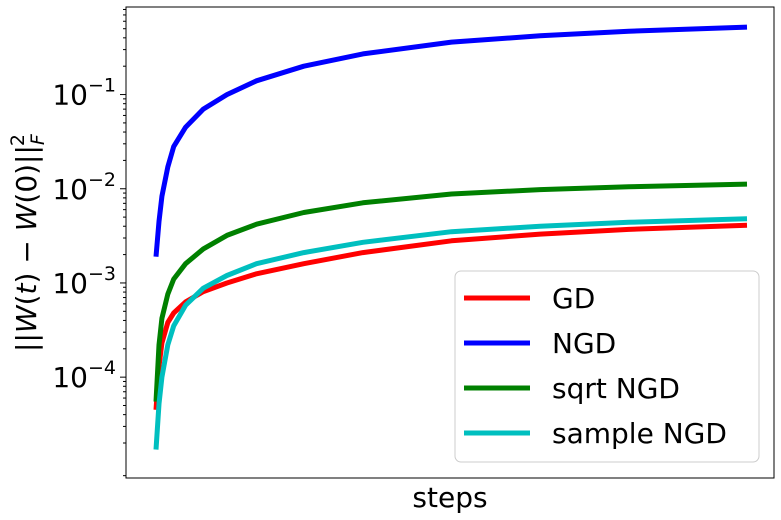 The image size is (781, 520). I want to click on legend: GD NGD sqrt NGD sample NGD, so click(607, 366).